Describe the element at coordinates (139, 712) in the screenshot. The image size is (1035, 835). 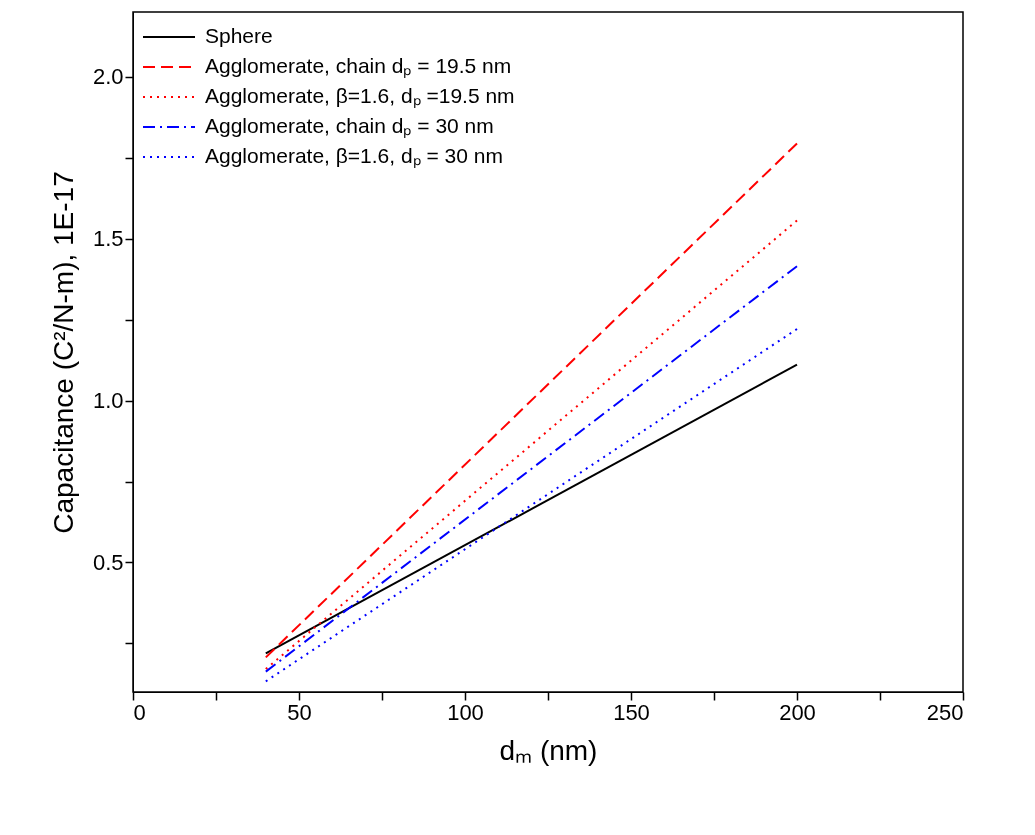
I see `x-tick-label: 0` at that location.